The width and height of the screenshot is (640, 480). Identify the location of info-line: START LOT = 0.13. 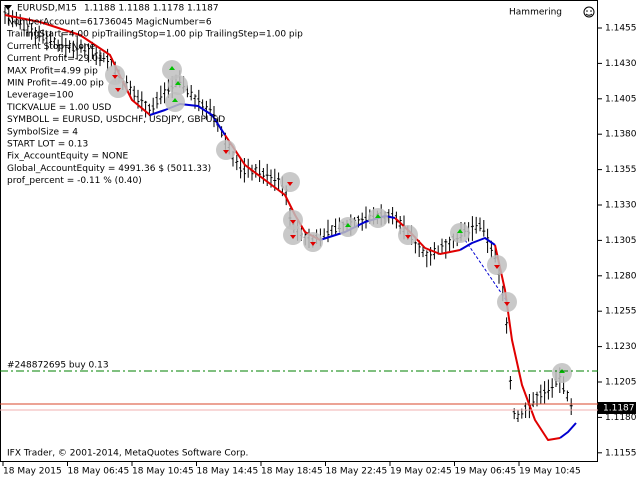
(47, 145).